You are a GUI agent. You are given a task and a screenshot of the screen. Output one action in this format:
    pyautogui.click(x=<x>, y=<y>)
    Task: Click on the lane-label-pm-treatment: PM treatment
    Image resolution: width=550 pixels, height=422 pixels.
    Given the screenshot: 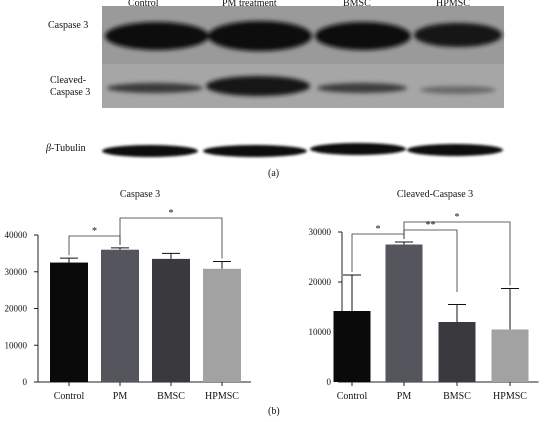 What is the action you would take?
    pyautogui.click(x=249, y=4)
    